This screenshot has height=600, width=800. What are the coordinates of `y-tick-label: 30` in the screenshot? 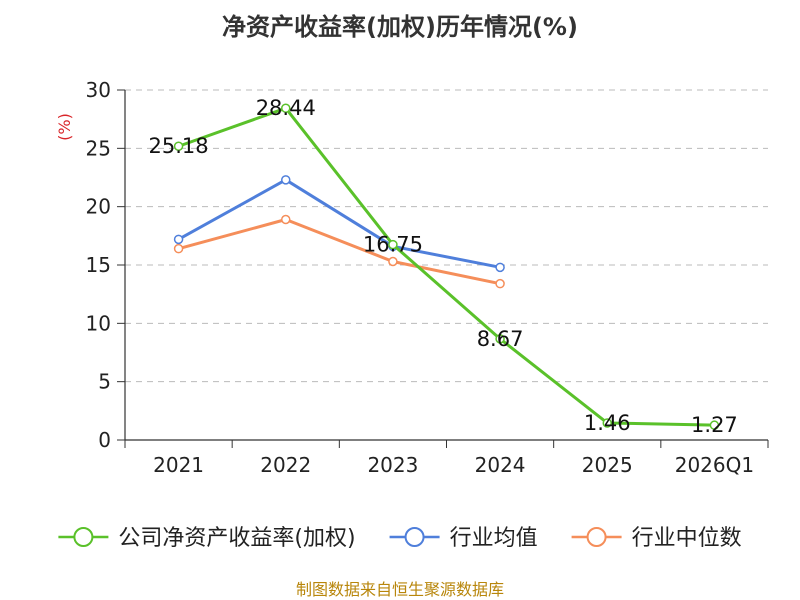 It's located at (98, 90).